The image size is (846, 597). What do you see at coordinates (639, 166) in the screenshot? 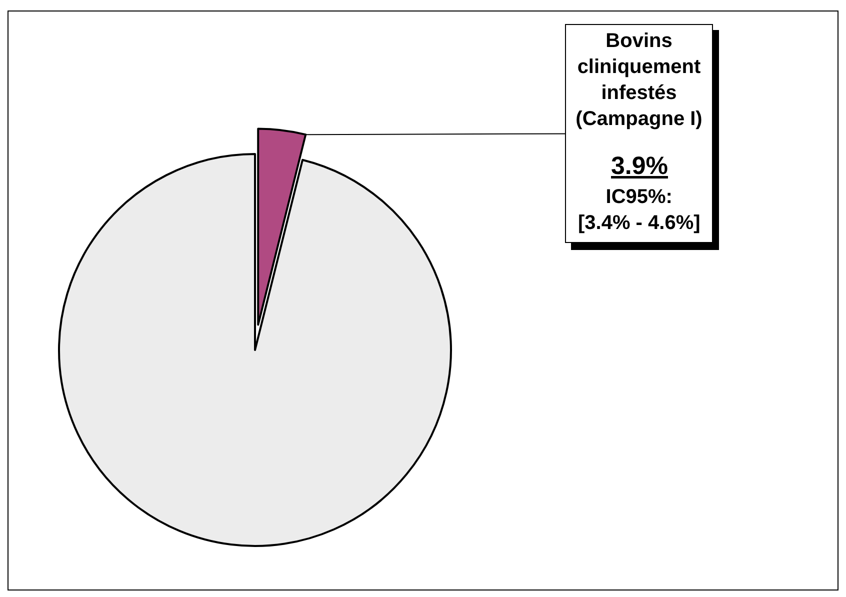
I see `data-label: 3.9%` at bounding box center [639, 166].